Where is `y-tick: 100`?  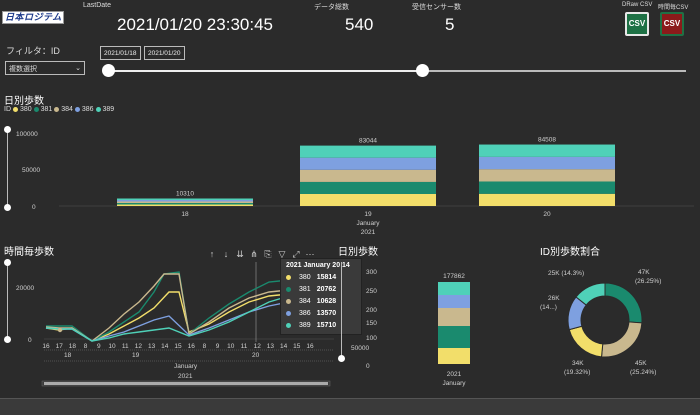 y-tick: 100 is located at coordinates (371, 338).